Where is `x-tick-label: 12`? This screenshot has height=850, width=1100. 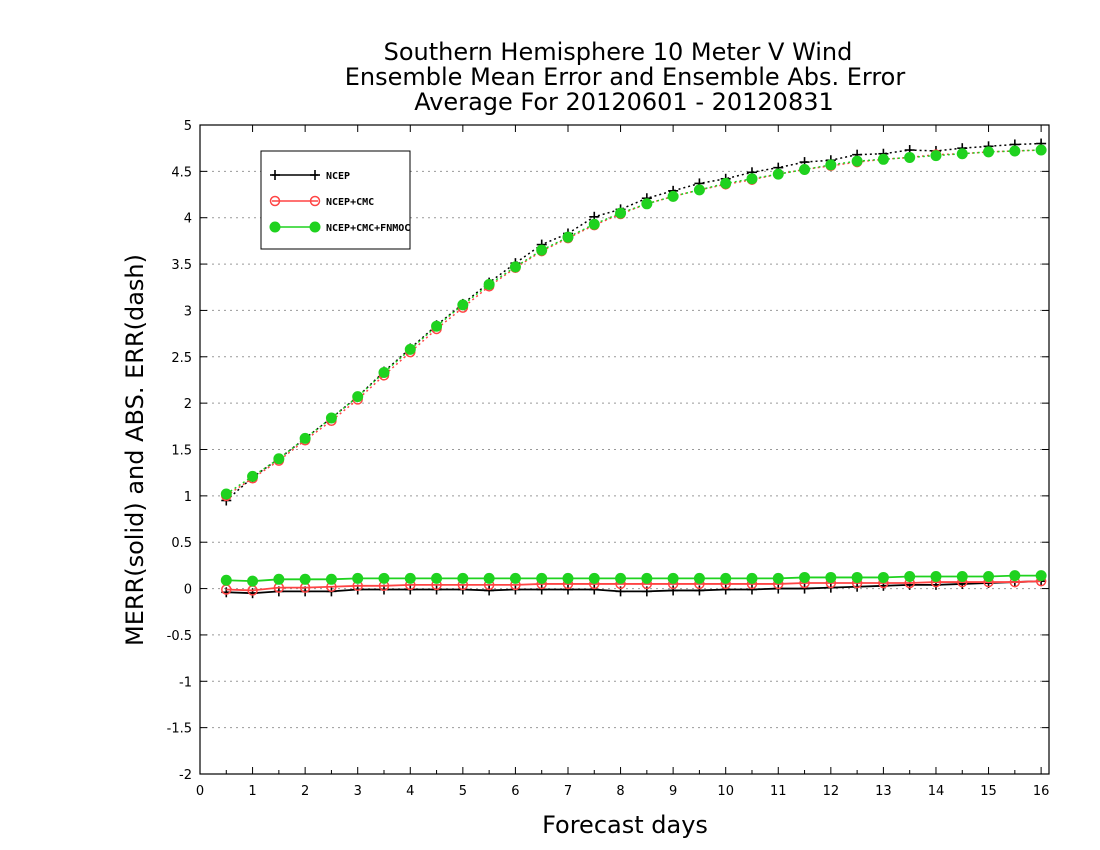 x-tick-label: 12 is located at coordinates (831, 791).